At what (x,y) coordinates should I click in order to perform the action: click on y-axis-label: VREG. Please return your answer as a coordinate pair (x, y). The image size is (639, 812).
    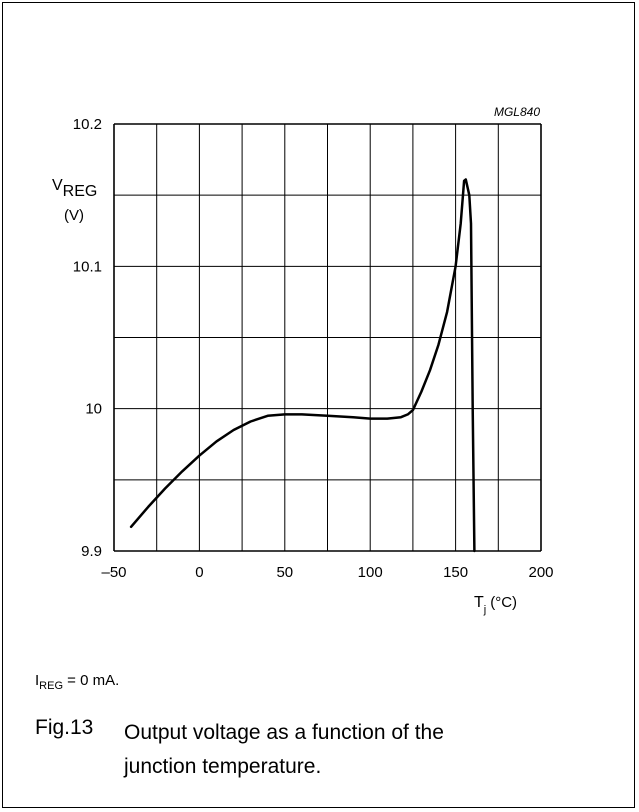
    Looking at the image, I should click on (74, 188).